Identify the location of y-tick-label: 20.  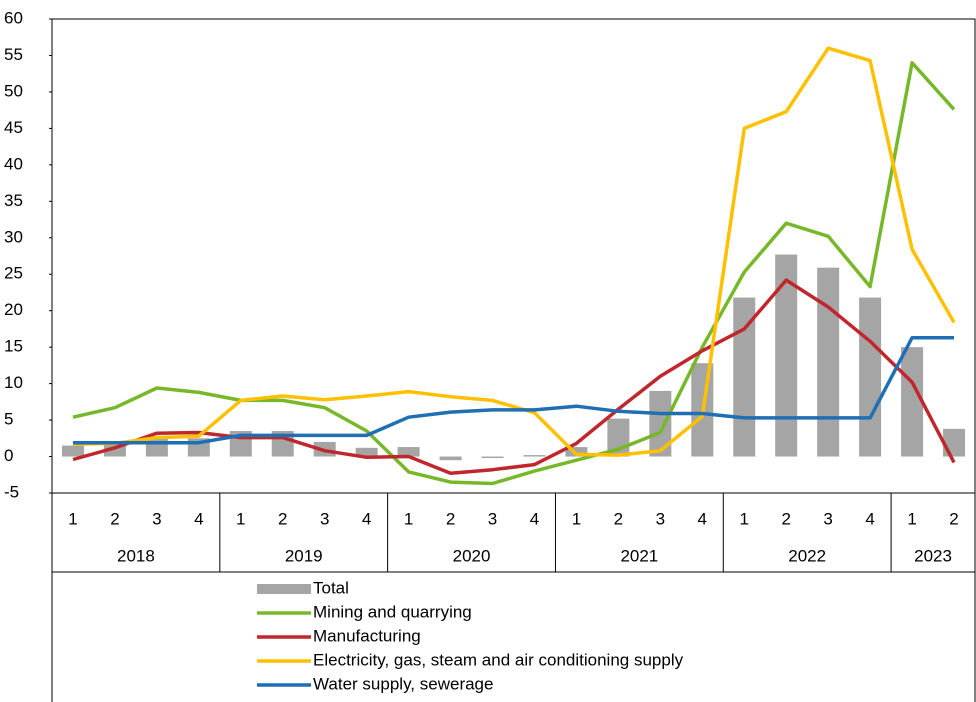
(13, 309).